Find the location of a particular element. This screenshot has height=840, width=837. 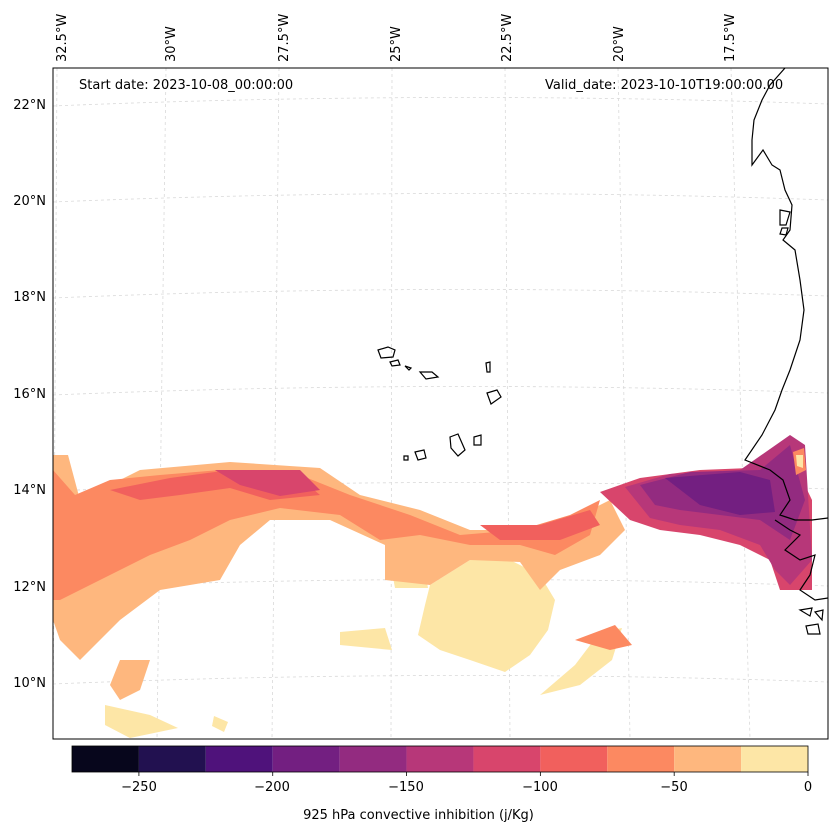

bijagos-islands is located at coordinates (811, 621).